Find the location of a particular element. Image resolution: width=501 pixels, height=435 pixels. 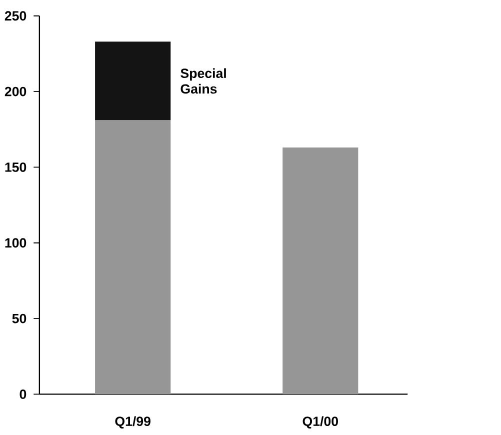

x-tick-label: Q1/99 is located at coordinates (132, 422).